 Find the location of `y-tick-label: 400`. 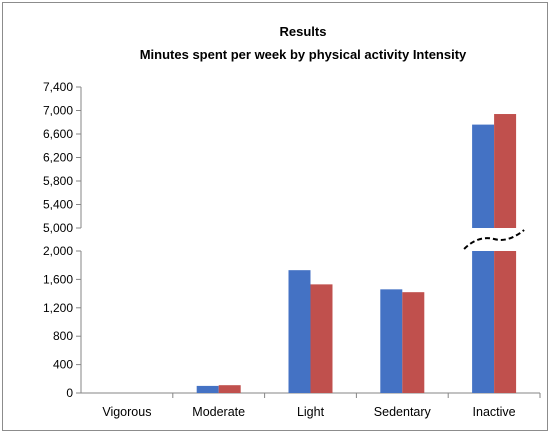

y-tick-label: 400 is located at coordinates (63, 365).